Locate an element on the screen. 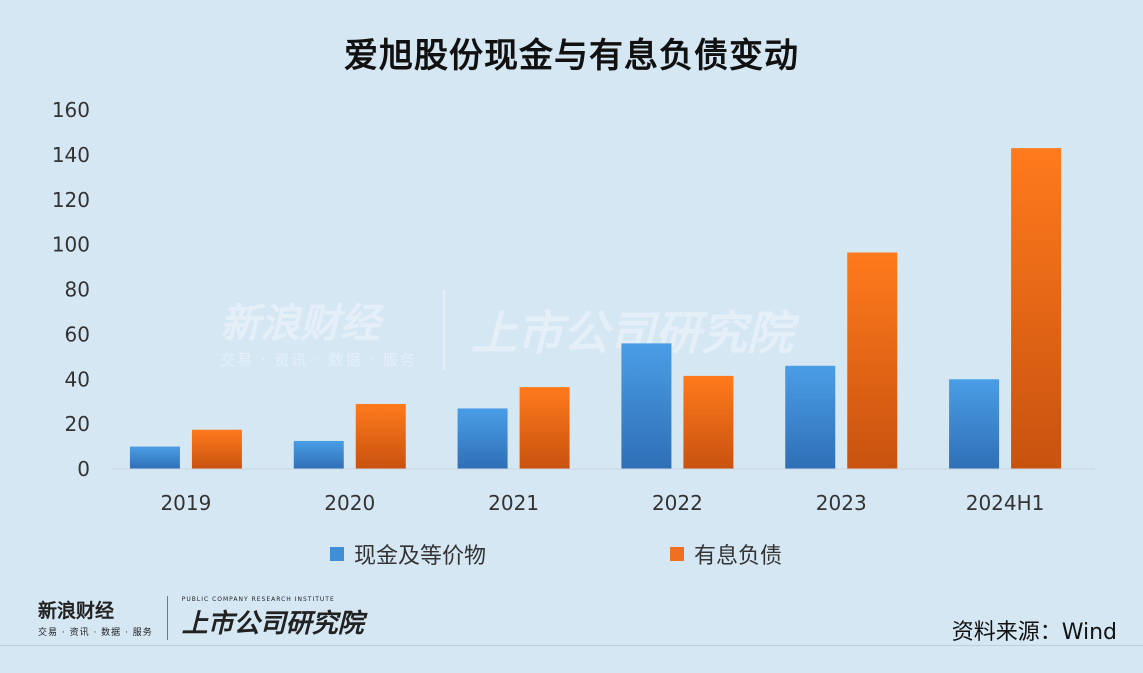 The width and height of the screenshot is (1143, 673). legend-item-debt: 有息负债 is located at coordinates (726, 554).